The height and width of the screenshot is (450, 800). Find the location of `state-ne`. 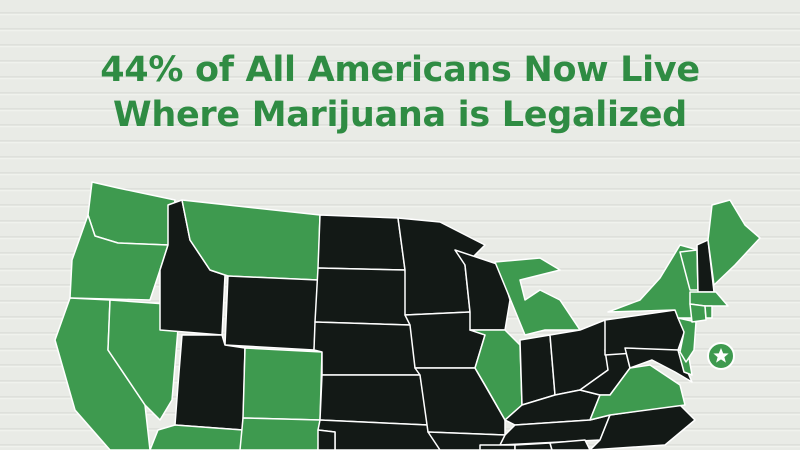

state-ne is located at coordinates (367, 348).